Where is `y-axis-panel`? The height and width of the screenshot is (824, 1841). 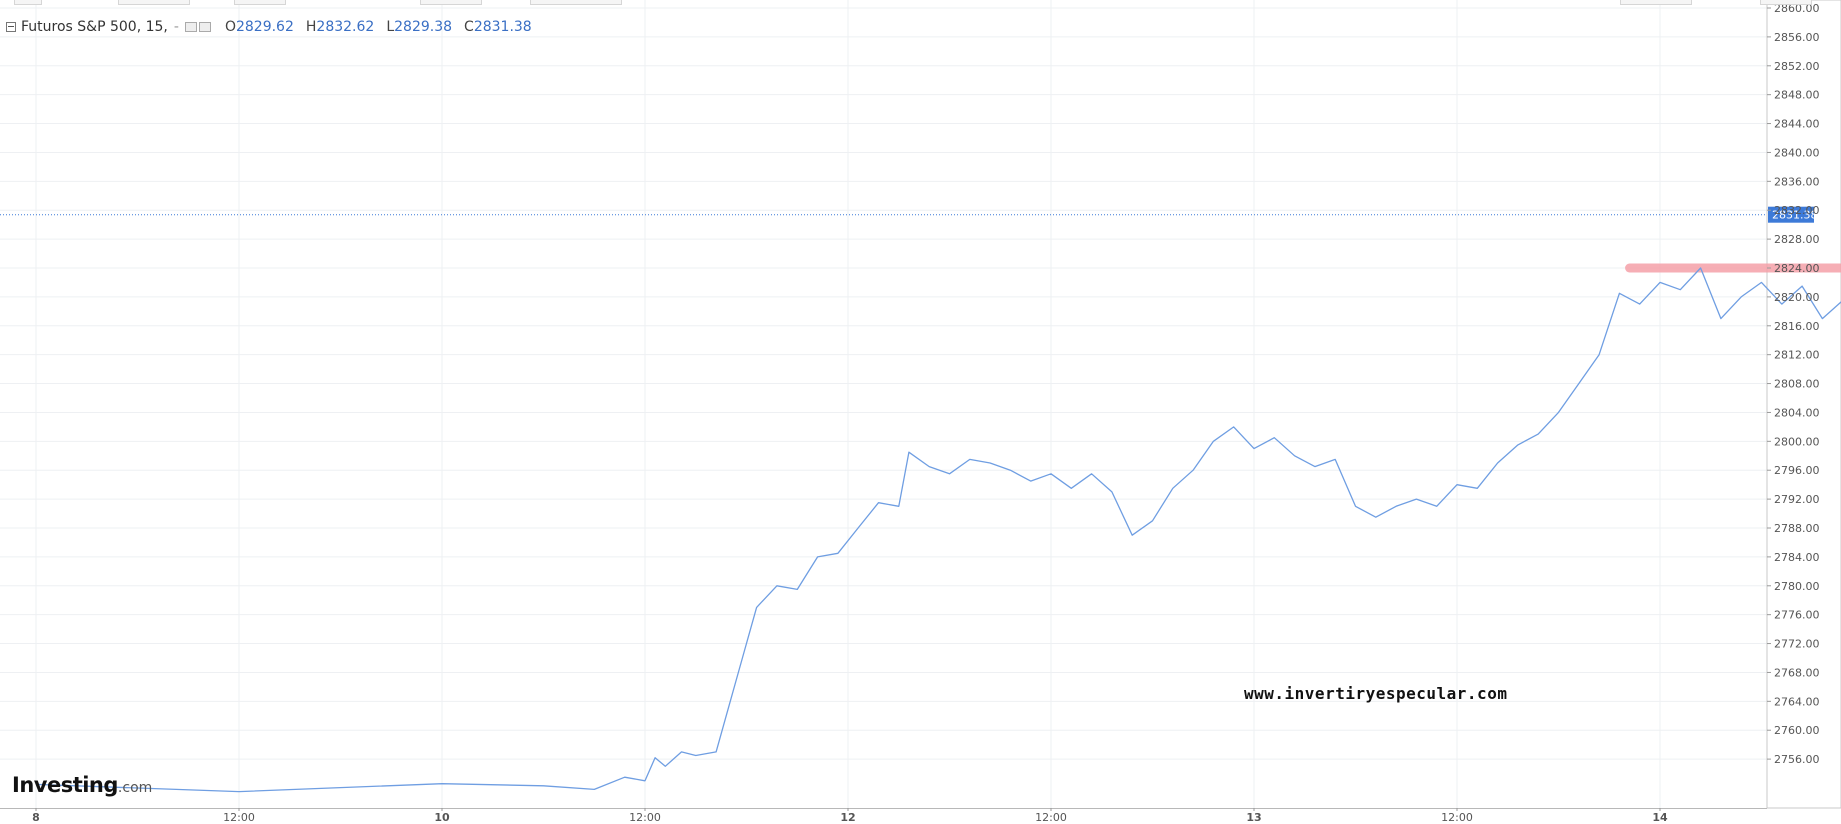
y-axis-panel is located at coordinates (1803, 404).